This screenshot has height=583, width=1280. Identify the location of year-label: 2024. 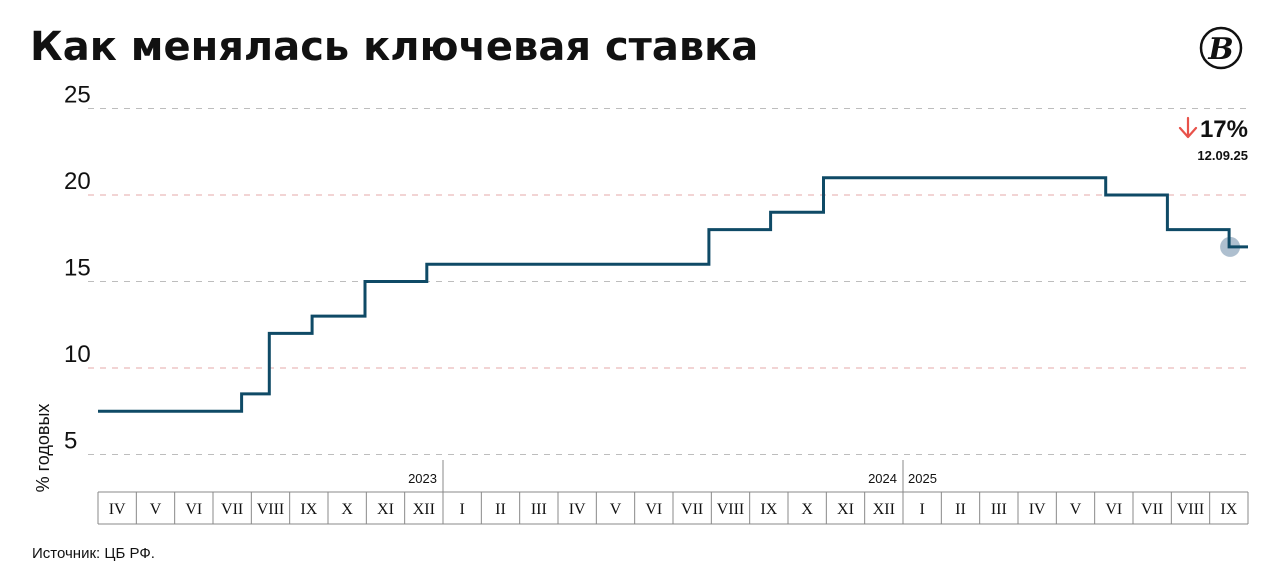
(882, 478).